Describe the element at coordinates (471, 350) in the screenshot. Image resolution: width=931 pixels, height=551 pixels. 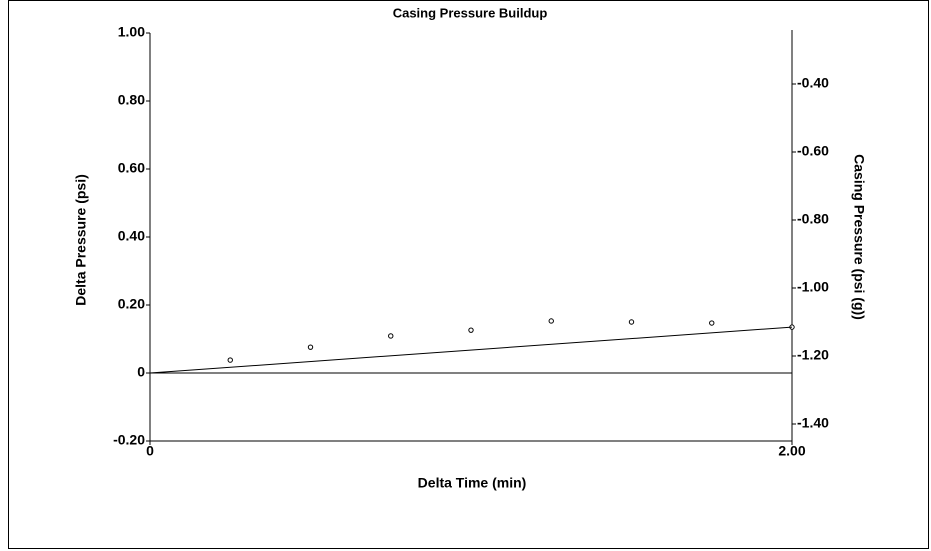
I see `trend-line` at that location.